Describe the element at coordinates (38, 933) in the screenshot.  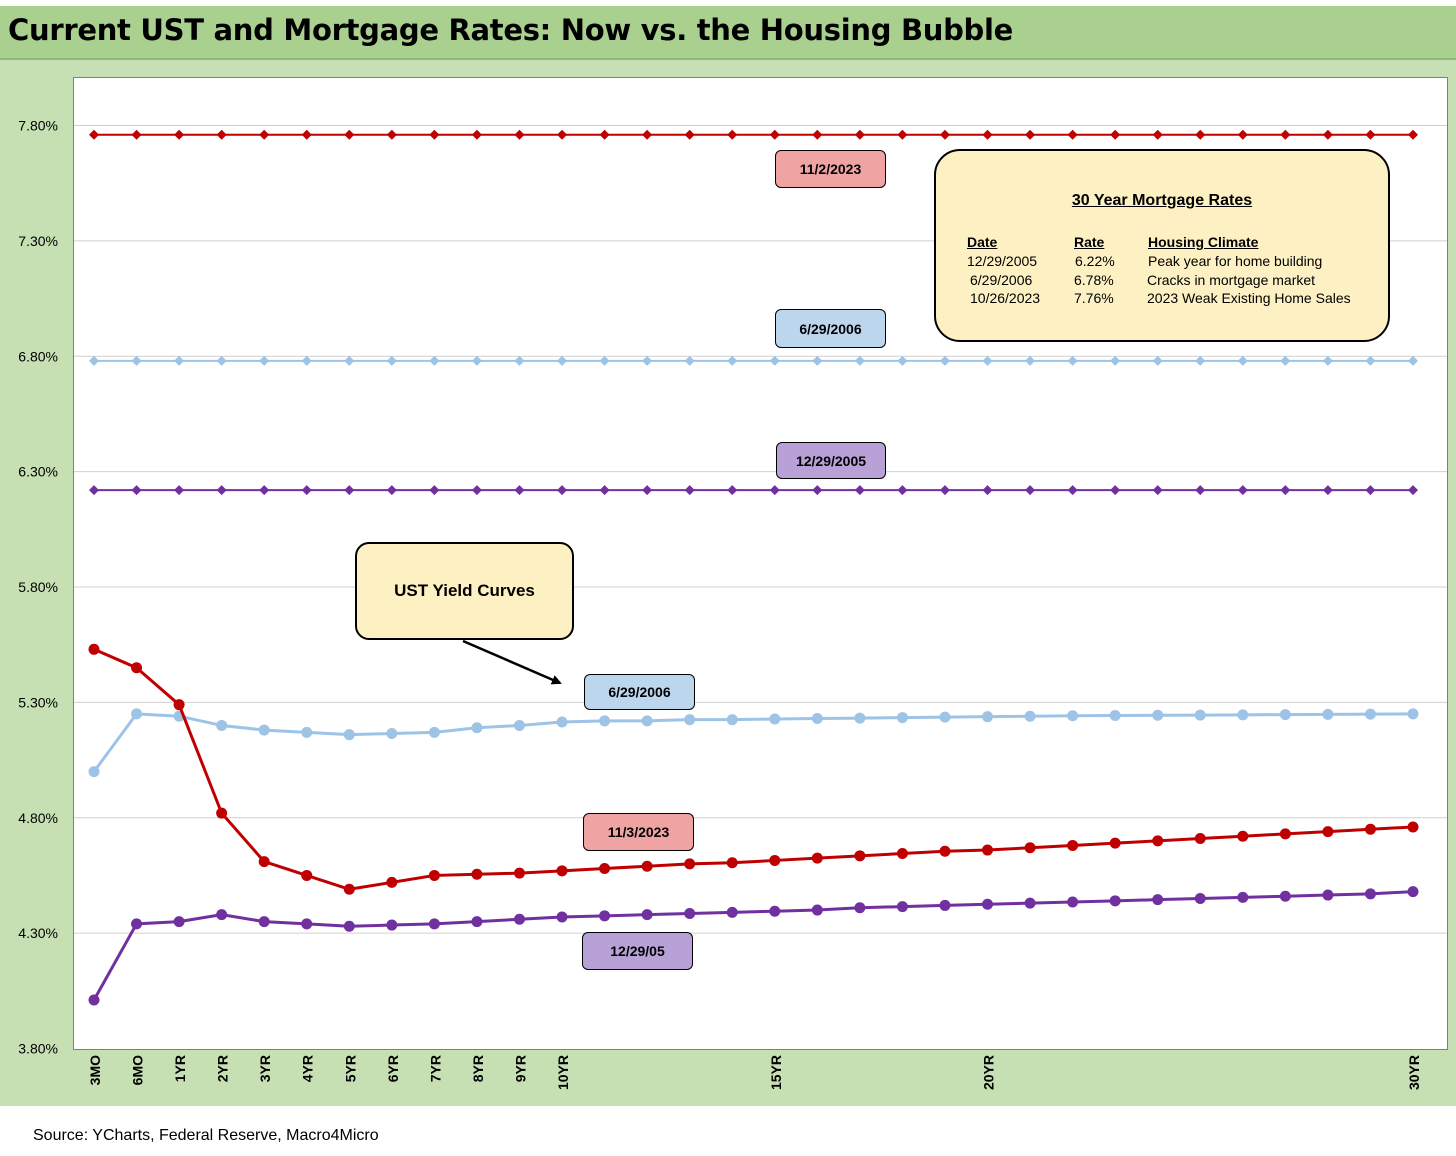
I see `y-tick-label: 4.30%` at that location.